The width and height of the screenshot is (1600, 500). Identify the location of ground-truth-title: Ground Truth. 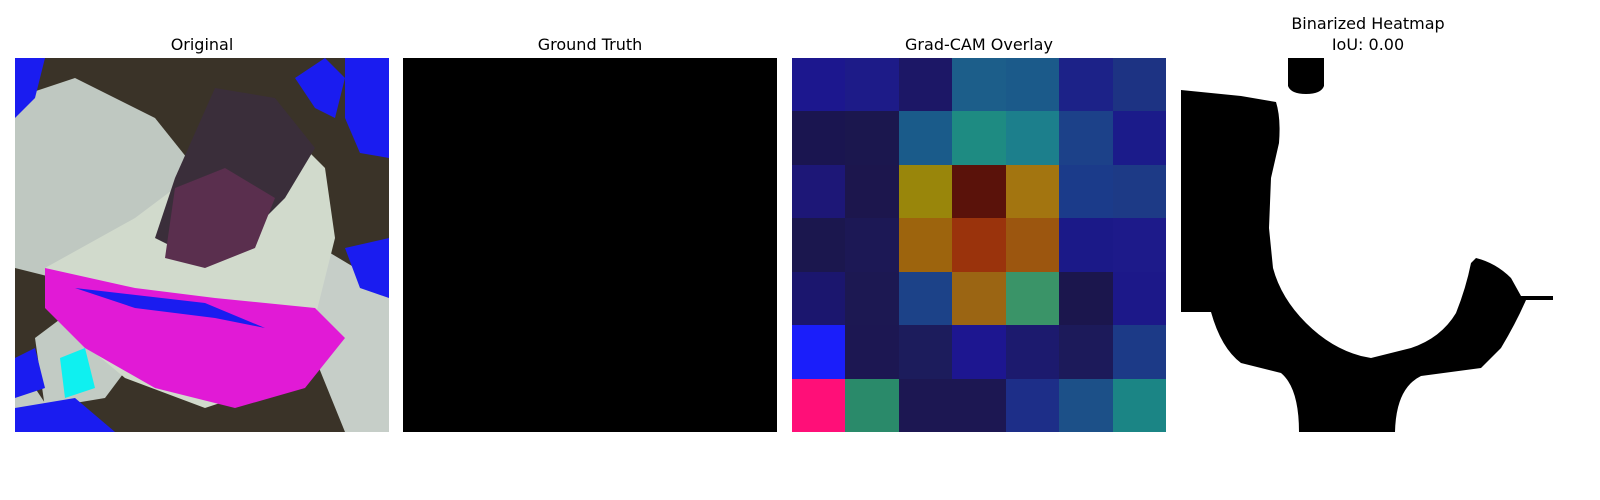
(590, 44).